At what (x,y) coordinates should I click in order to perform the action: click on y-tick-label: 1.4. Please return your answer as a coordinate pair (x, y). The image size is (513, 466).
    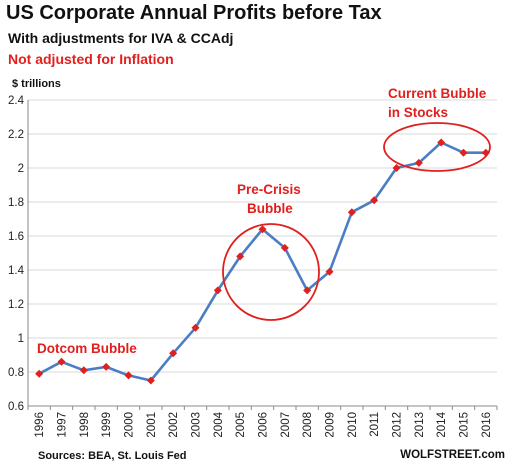
    Looking at the image, I should click on (16, 271).